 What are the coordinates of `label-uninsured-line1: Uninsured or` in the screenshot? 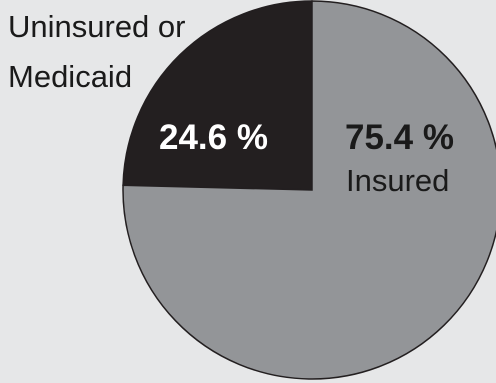 It's located at (96, 26).